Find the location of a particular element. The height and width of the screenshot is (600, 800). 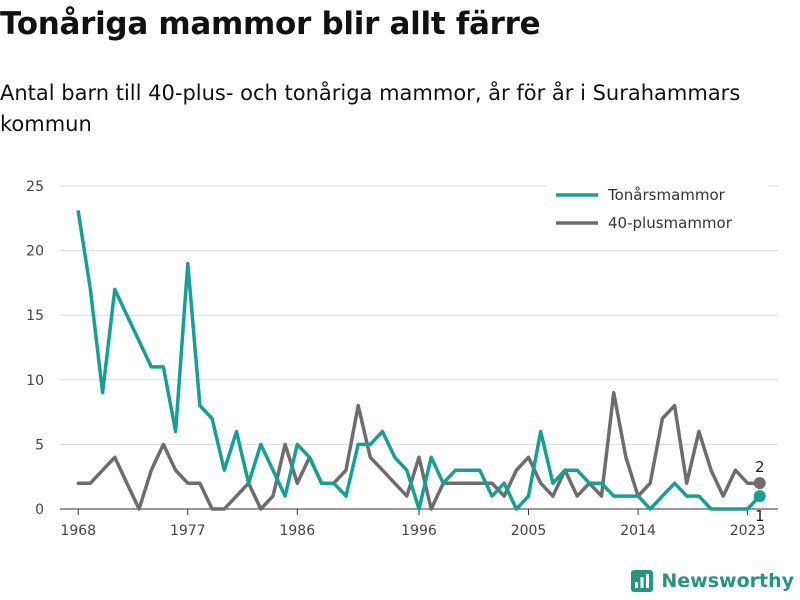

end-label-forty: 2 is located at coordinates (760, 467).